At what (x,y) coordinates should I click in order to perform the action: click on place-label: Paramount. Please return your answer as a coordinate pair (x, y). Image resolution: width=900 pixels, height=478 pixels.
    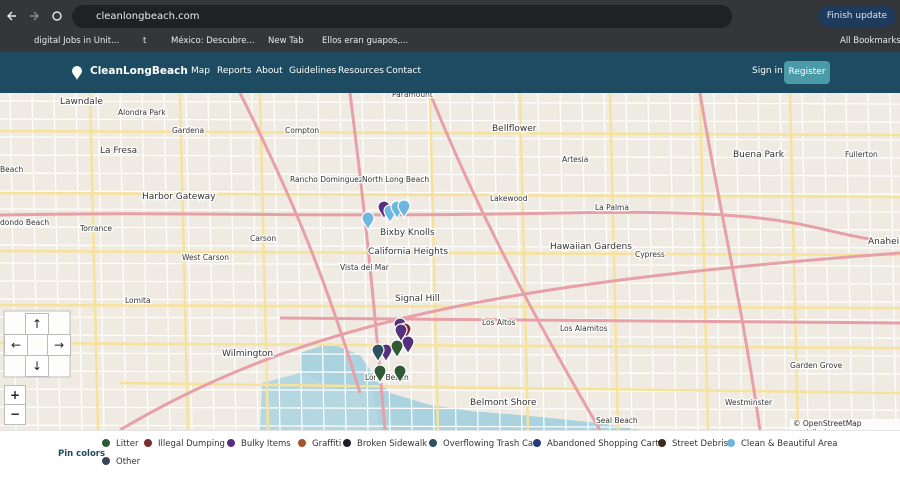
    Looking at the image, I should click on (412, 96).